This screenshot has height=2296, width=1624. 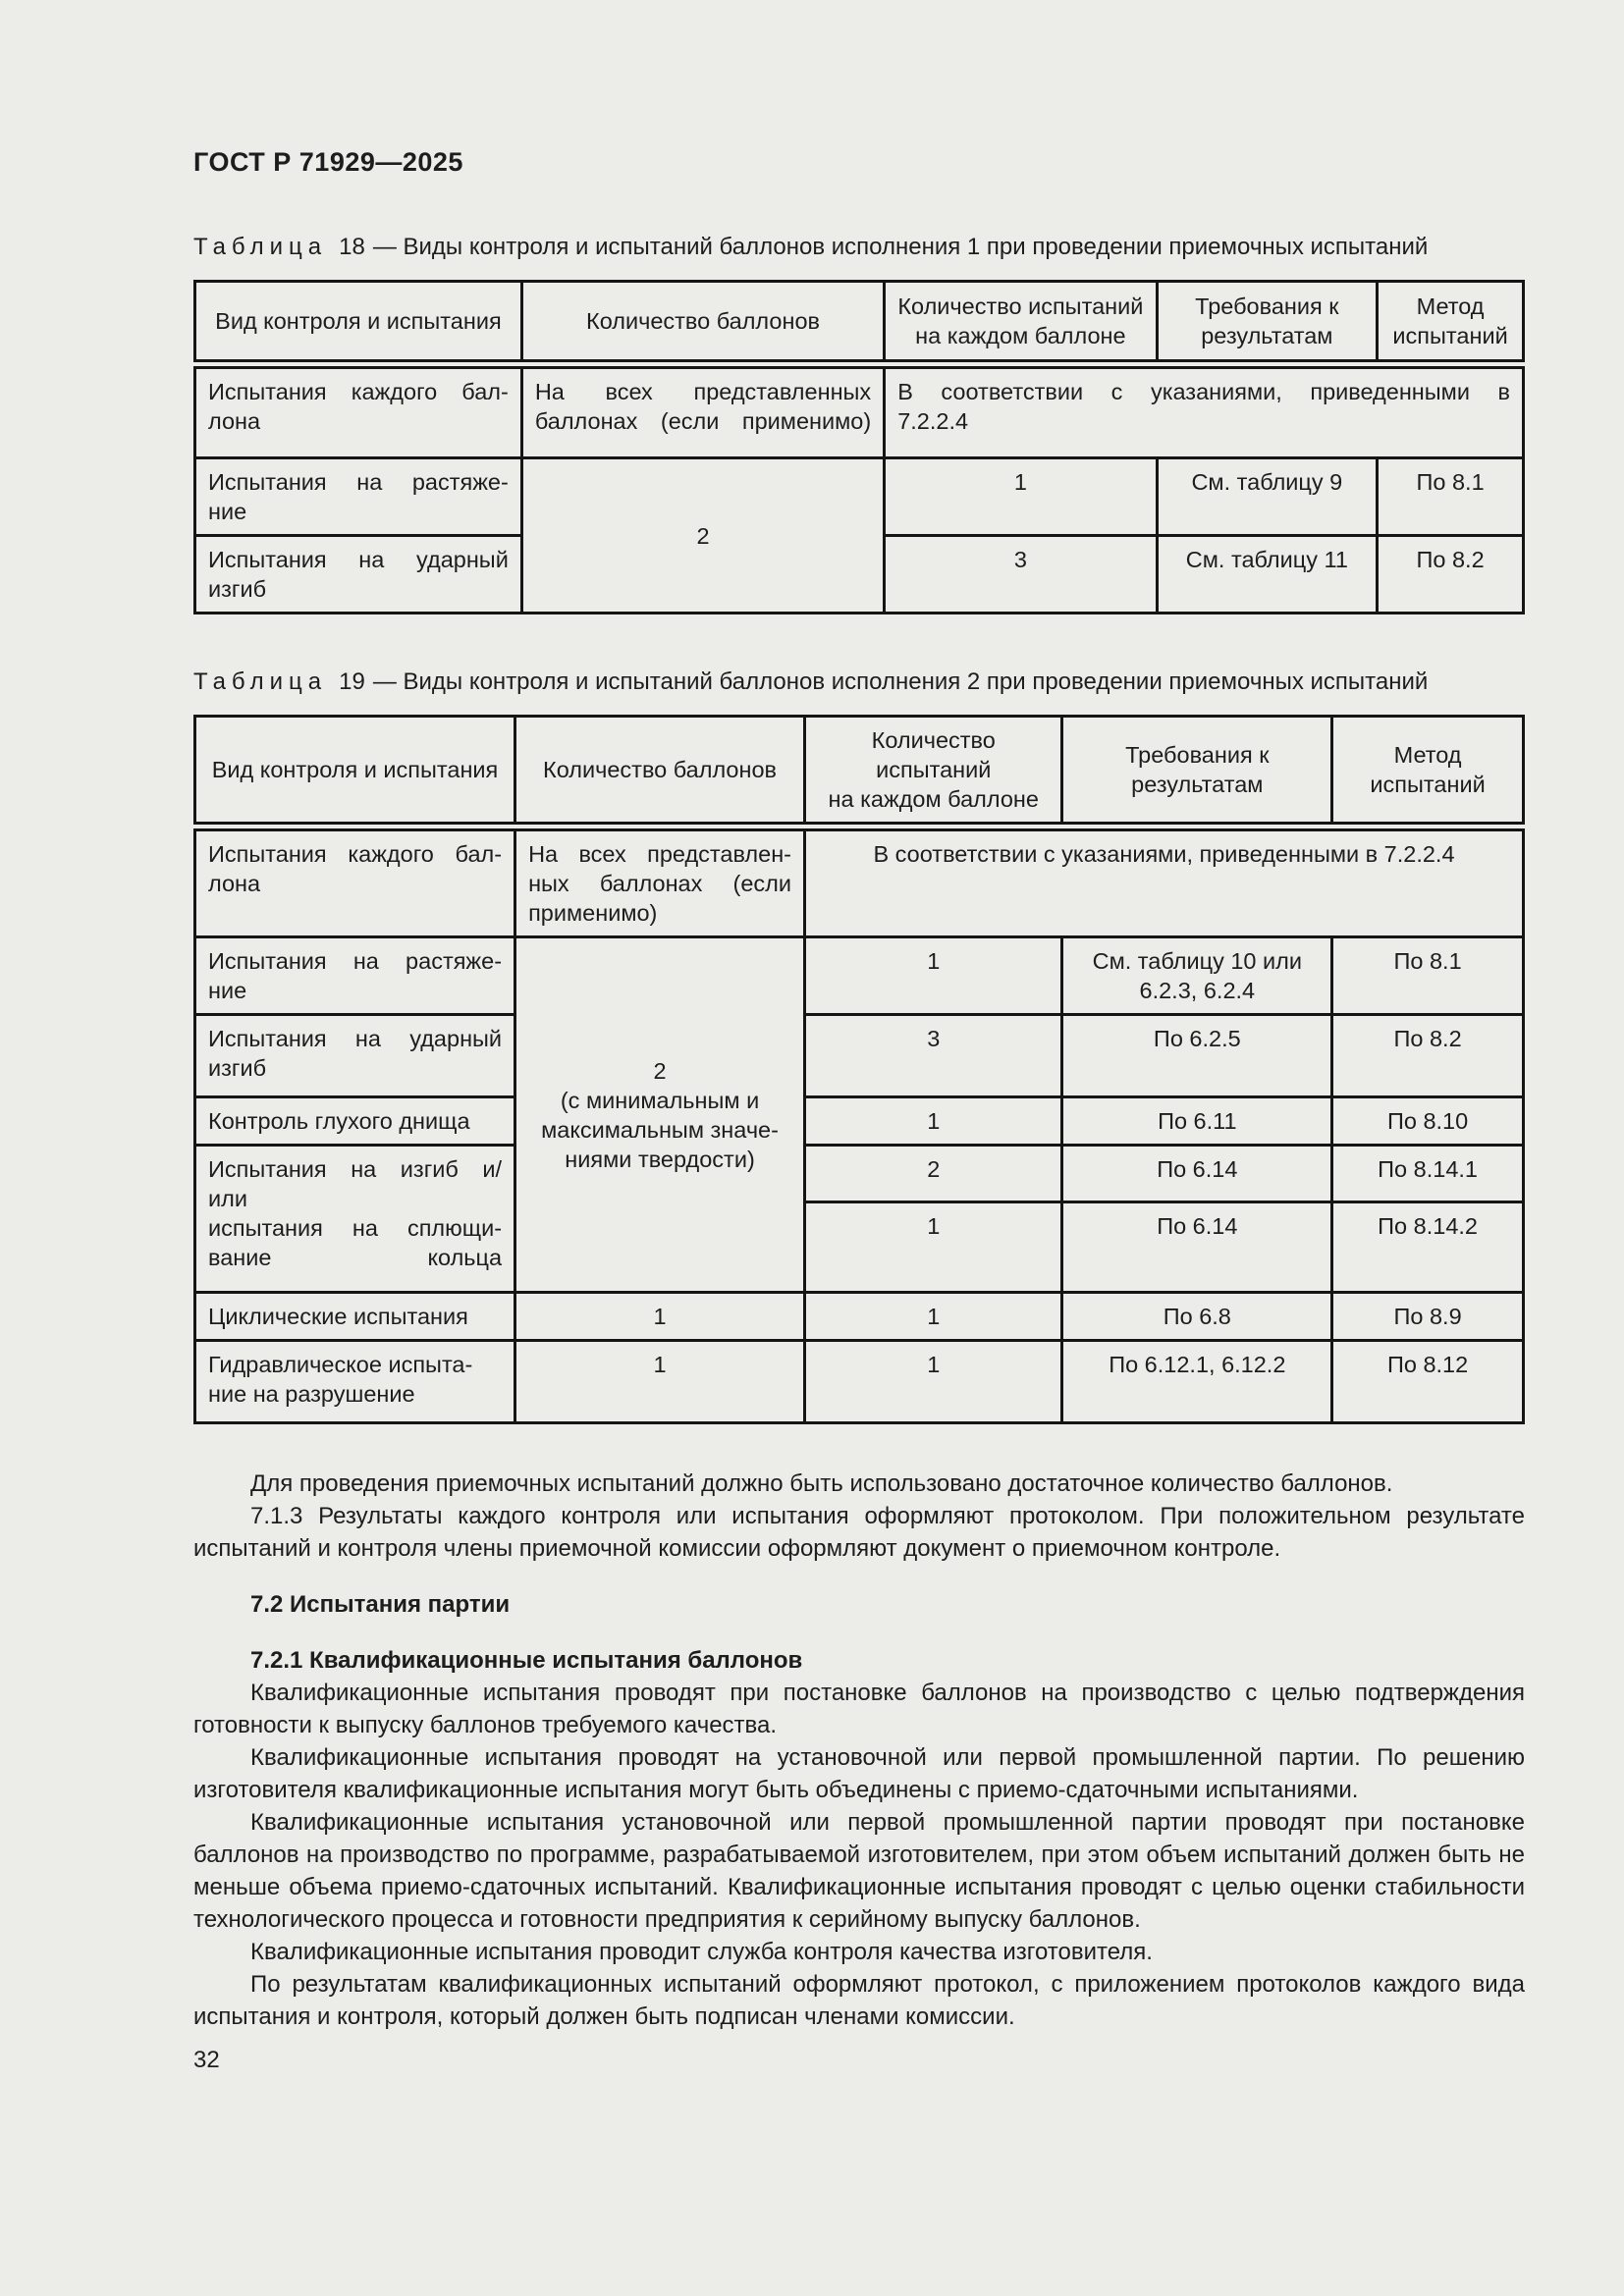 I want to click on table-caption-number: 18, so click(x=352, y=247).